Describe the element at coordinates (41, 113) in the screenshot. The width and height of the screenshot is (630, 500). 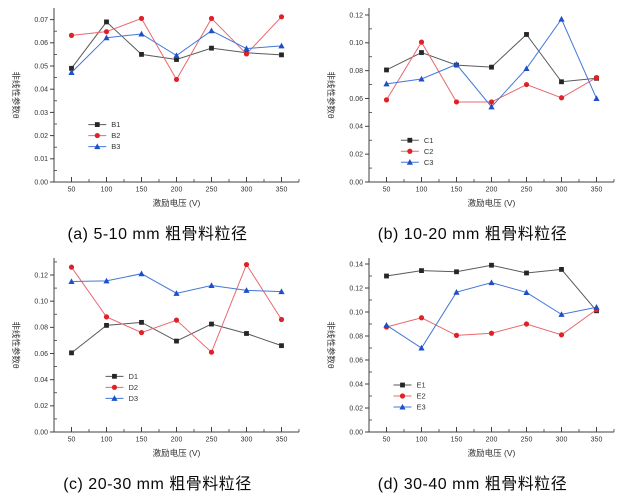
I see `svg-text: 0.03` at that location.